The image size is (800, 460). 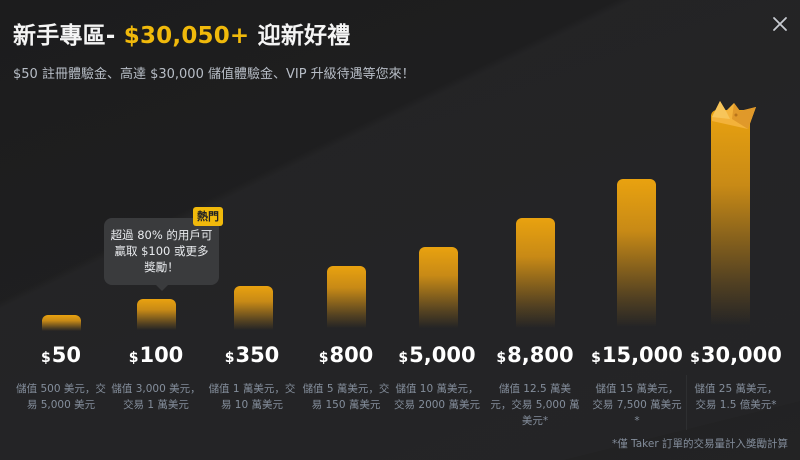 What do you see at coordinates (68, 36) in the screenshot?
I see `title-prefix: 新手專區-` at bounding box center [68, 36].